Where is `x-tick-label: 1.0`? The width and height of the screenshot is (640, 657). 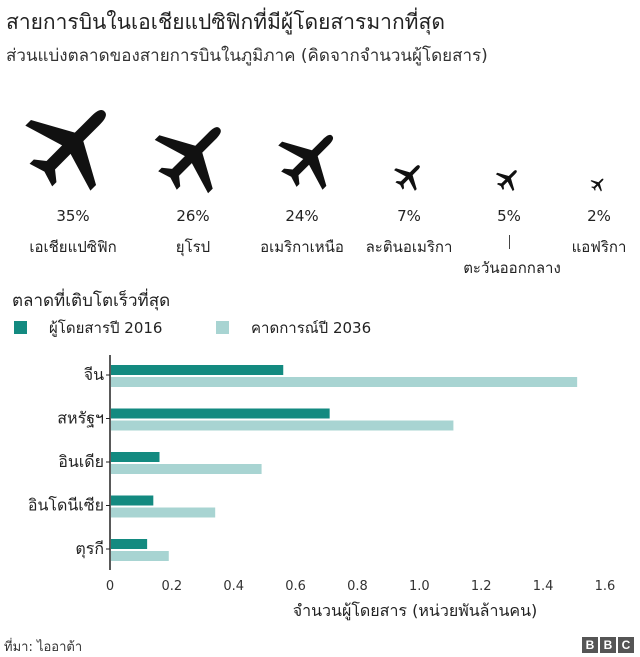
x-tick-label: 1.0 is located at coordinates (419, 586).